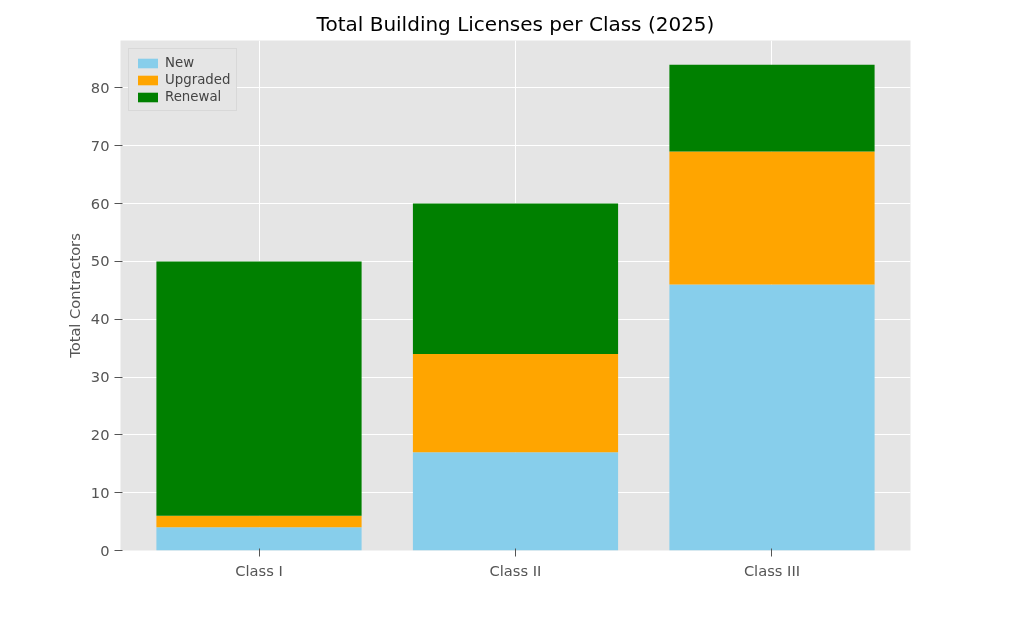 The image size is (1021, 626). What do you see at coordinates (100, 87) in the screenshot?
I see `y-tick-label: 80` at bounding box center [100, 87].